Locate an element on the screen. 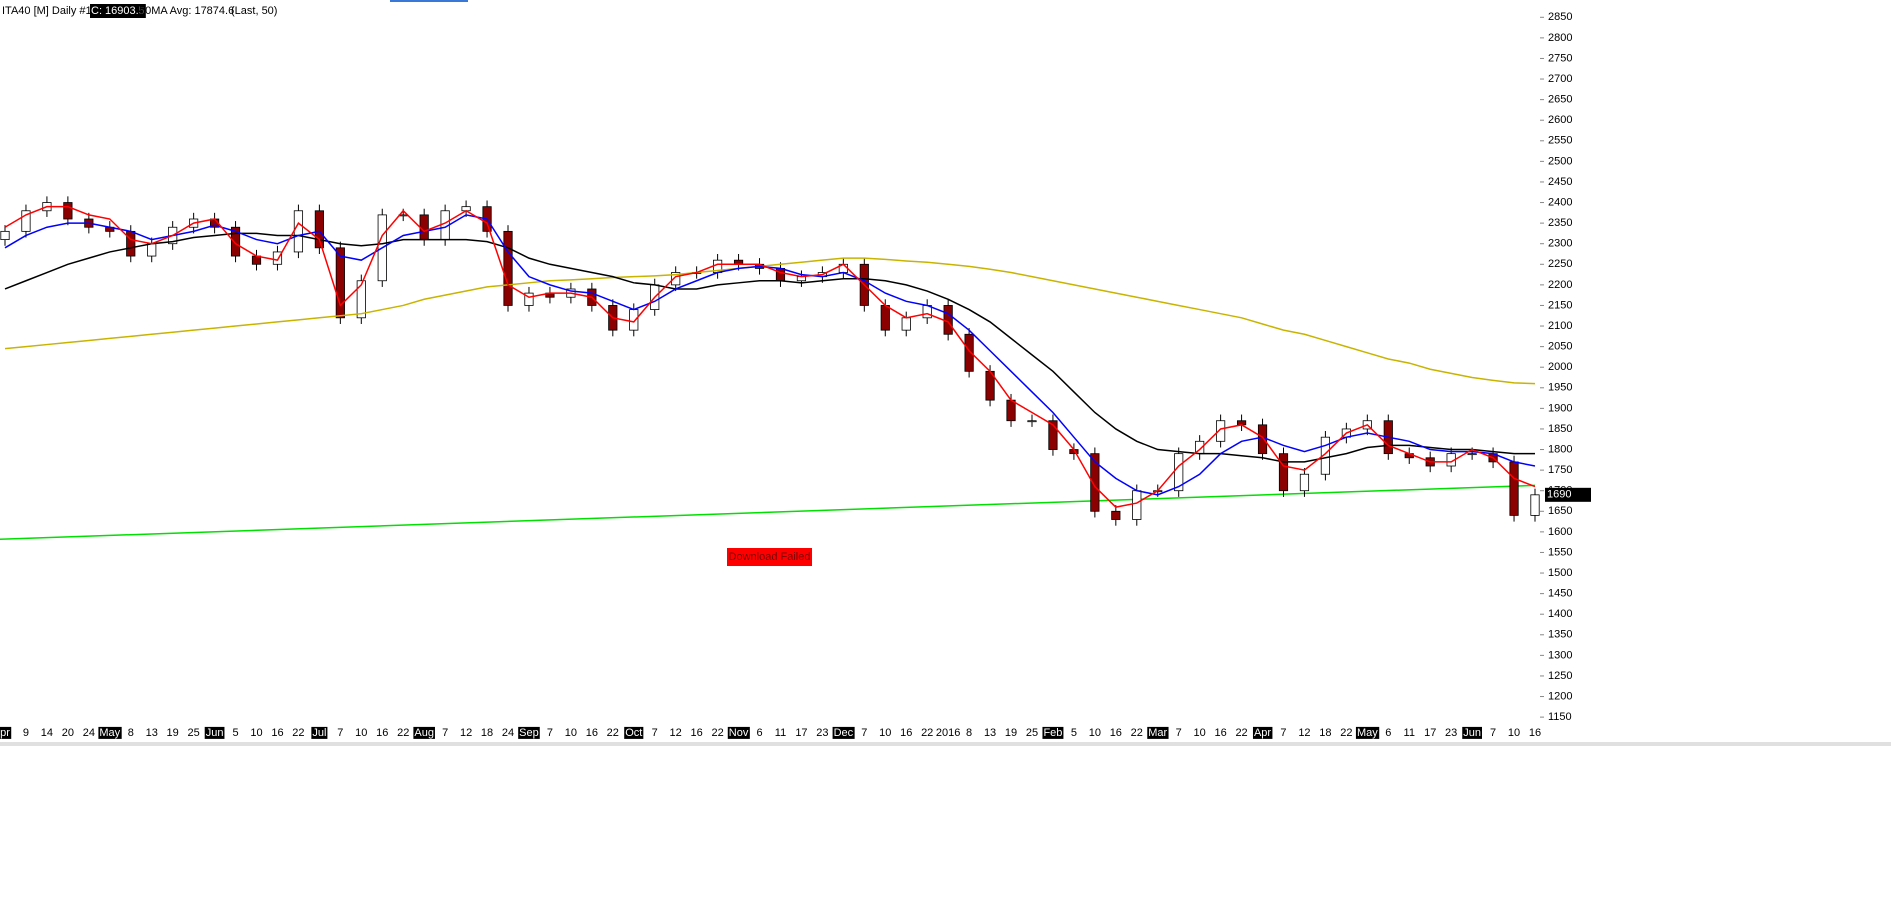 The image size is (1891, 898). last-price-label: 1690 is located at coordinates (1559, 495).